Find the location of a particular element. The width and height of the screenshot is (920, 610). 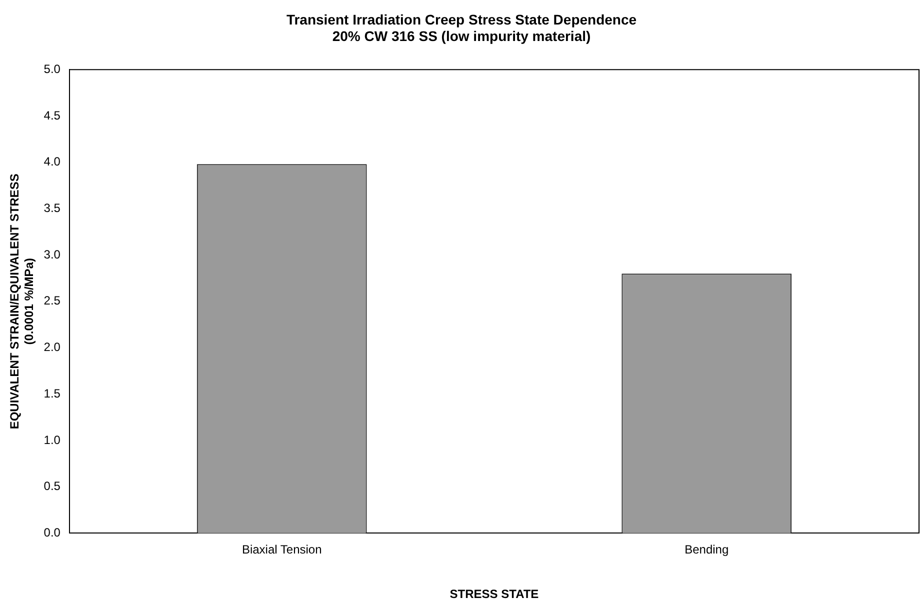

y-tick-label: 1.0 is located at coordinates (52, 439).